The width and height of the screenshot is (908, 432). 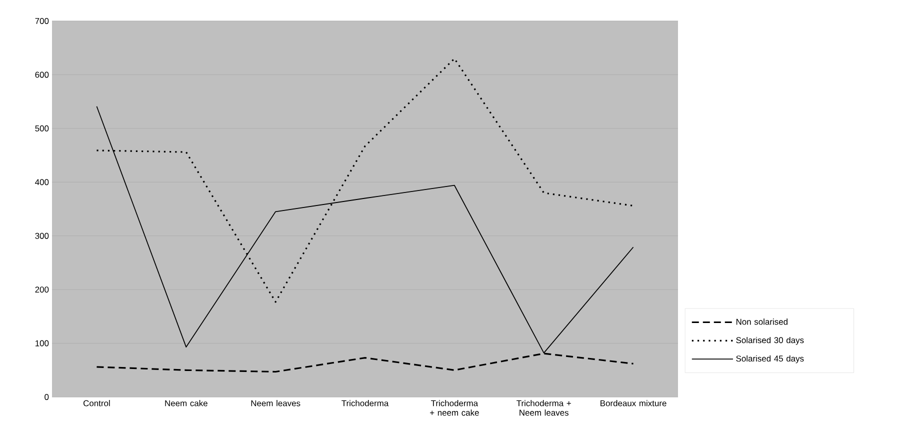 What do you see at coordinates (42, 21) in the screenshot?
I see `y-tick-label: 700` at bounding box center [42, 21].